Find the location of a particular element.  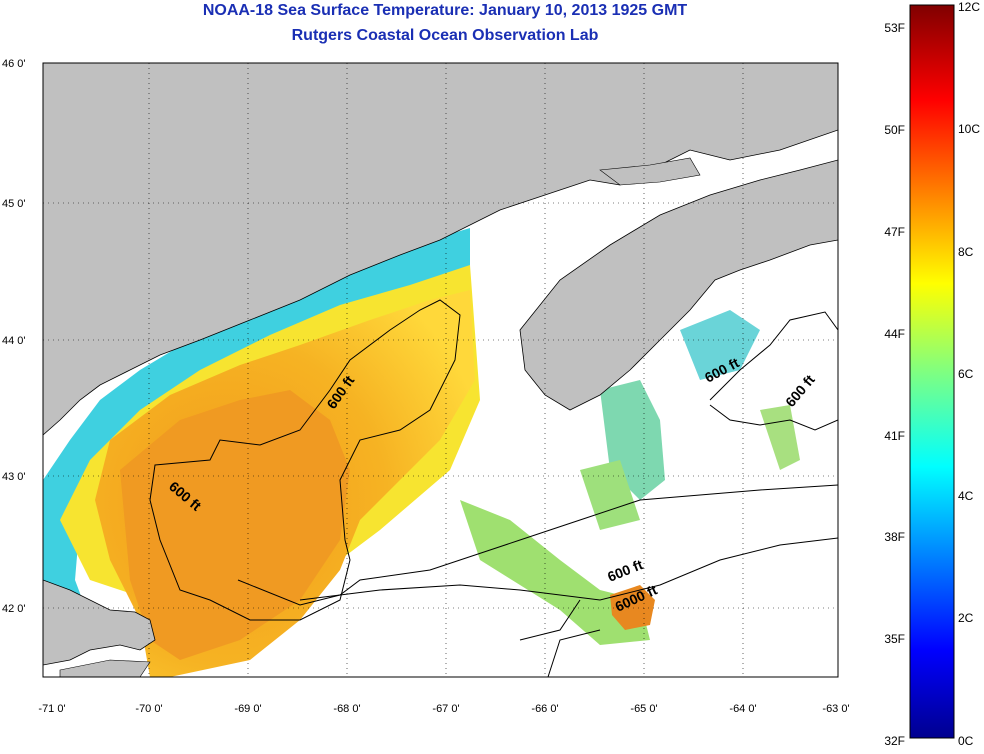

lon-label: -67 0' is located at coordinates (445, 709).